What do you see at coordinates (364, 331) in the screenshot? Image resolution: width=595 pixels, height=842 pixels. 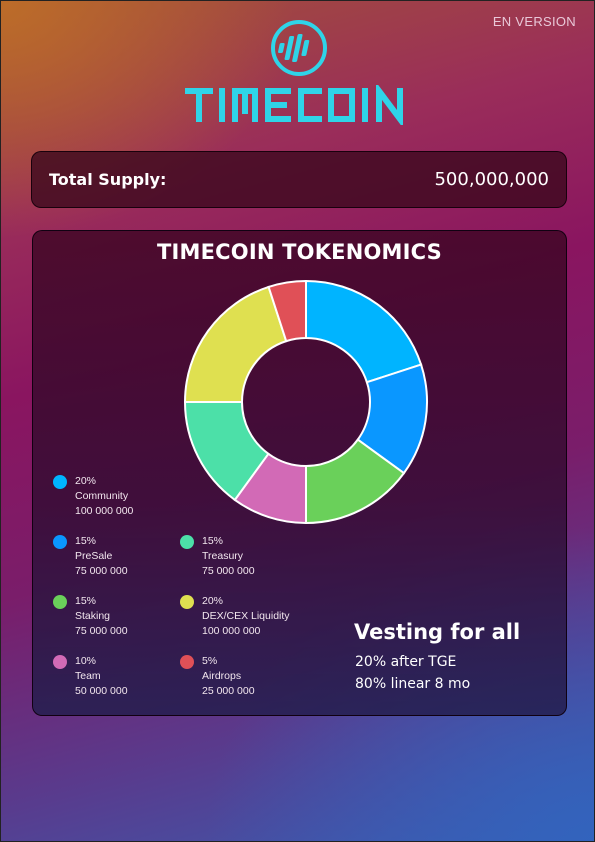 I see `donut-slice-community` at bounding box center [364, 331].